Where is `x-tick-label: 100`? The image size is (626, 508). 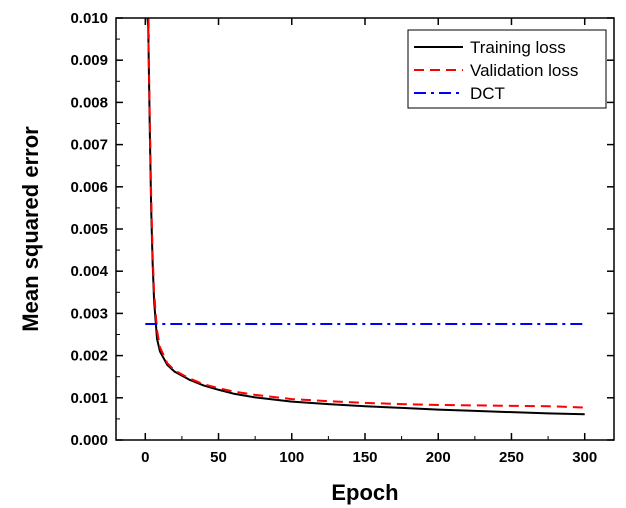 x-tick-label: 100 is located at coordinates (291, 457).